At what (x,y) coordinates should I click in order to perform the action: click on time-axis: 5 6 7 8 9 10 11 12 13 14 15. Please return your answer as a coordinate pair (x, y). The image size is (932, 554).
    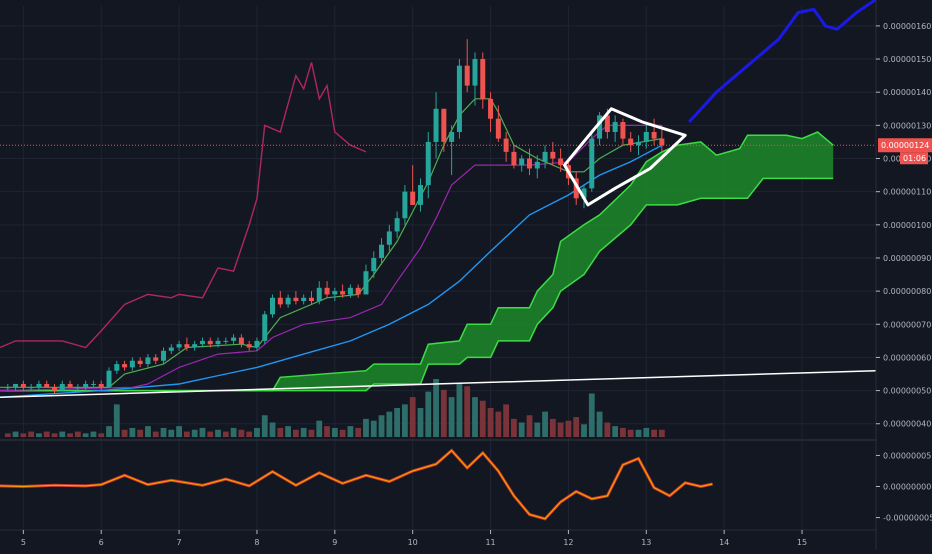
    Looking at the image, I should click on (438, 538).